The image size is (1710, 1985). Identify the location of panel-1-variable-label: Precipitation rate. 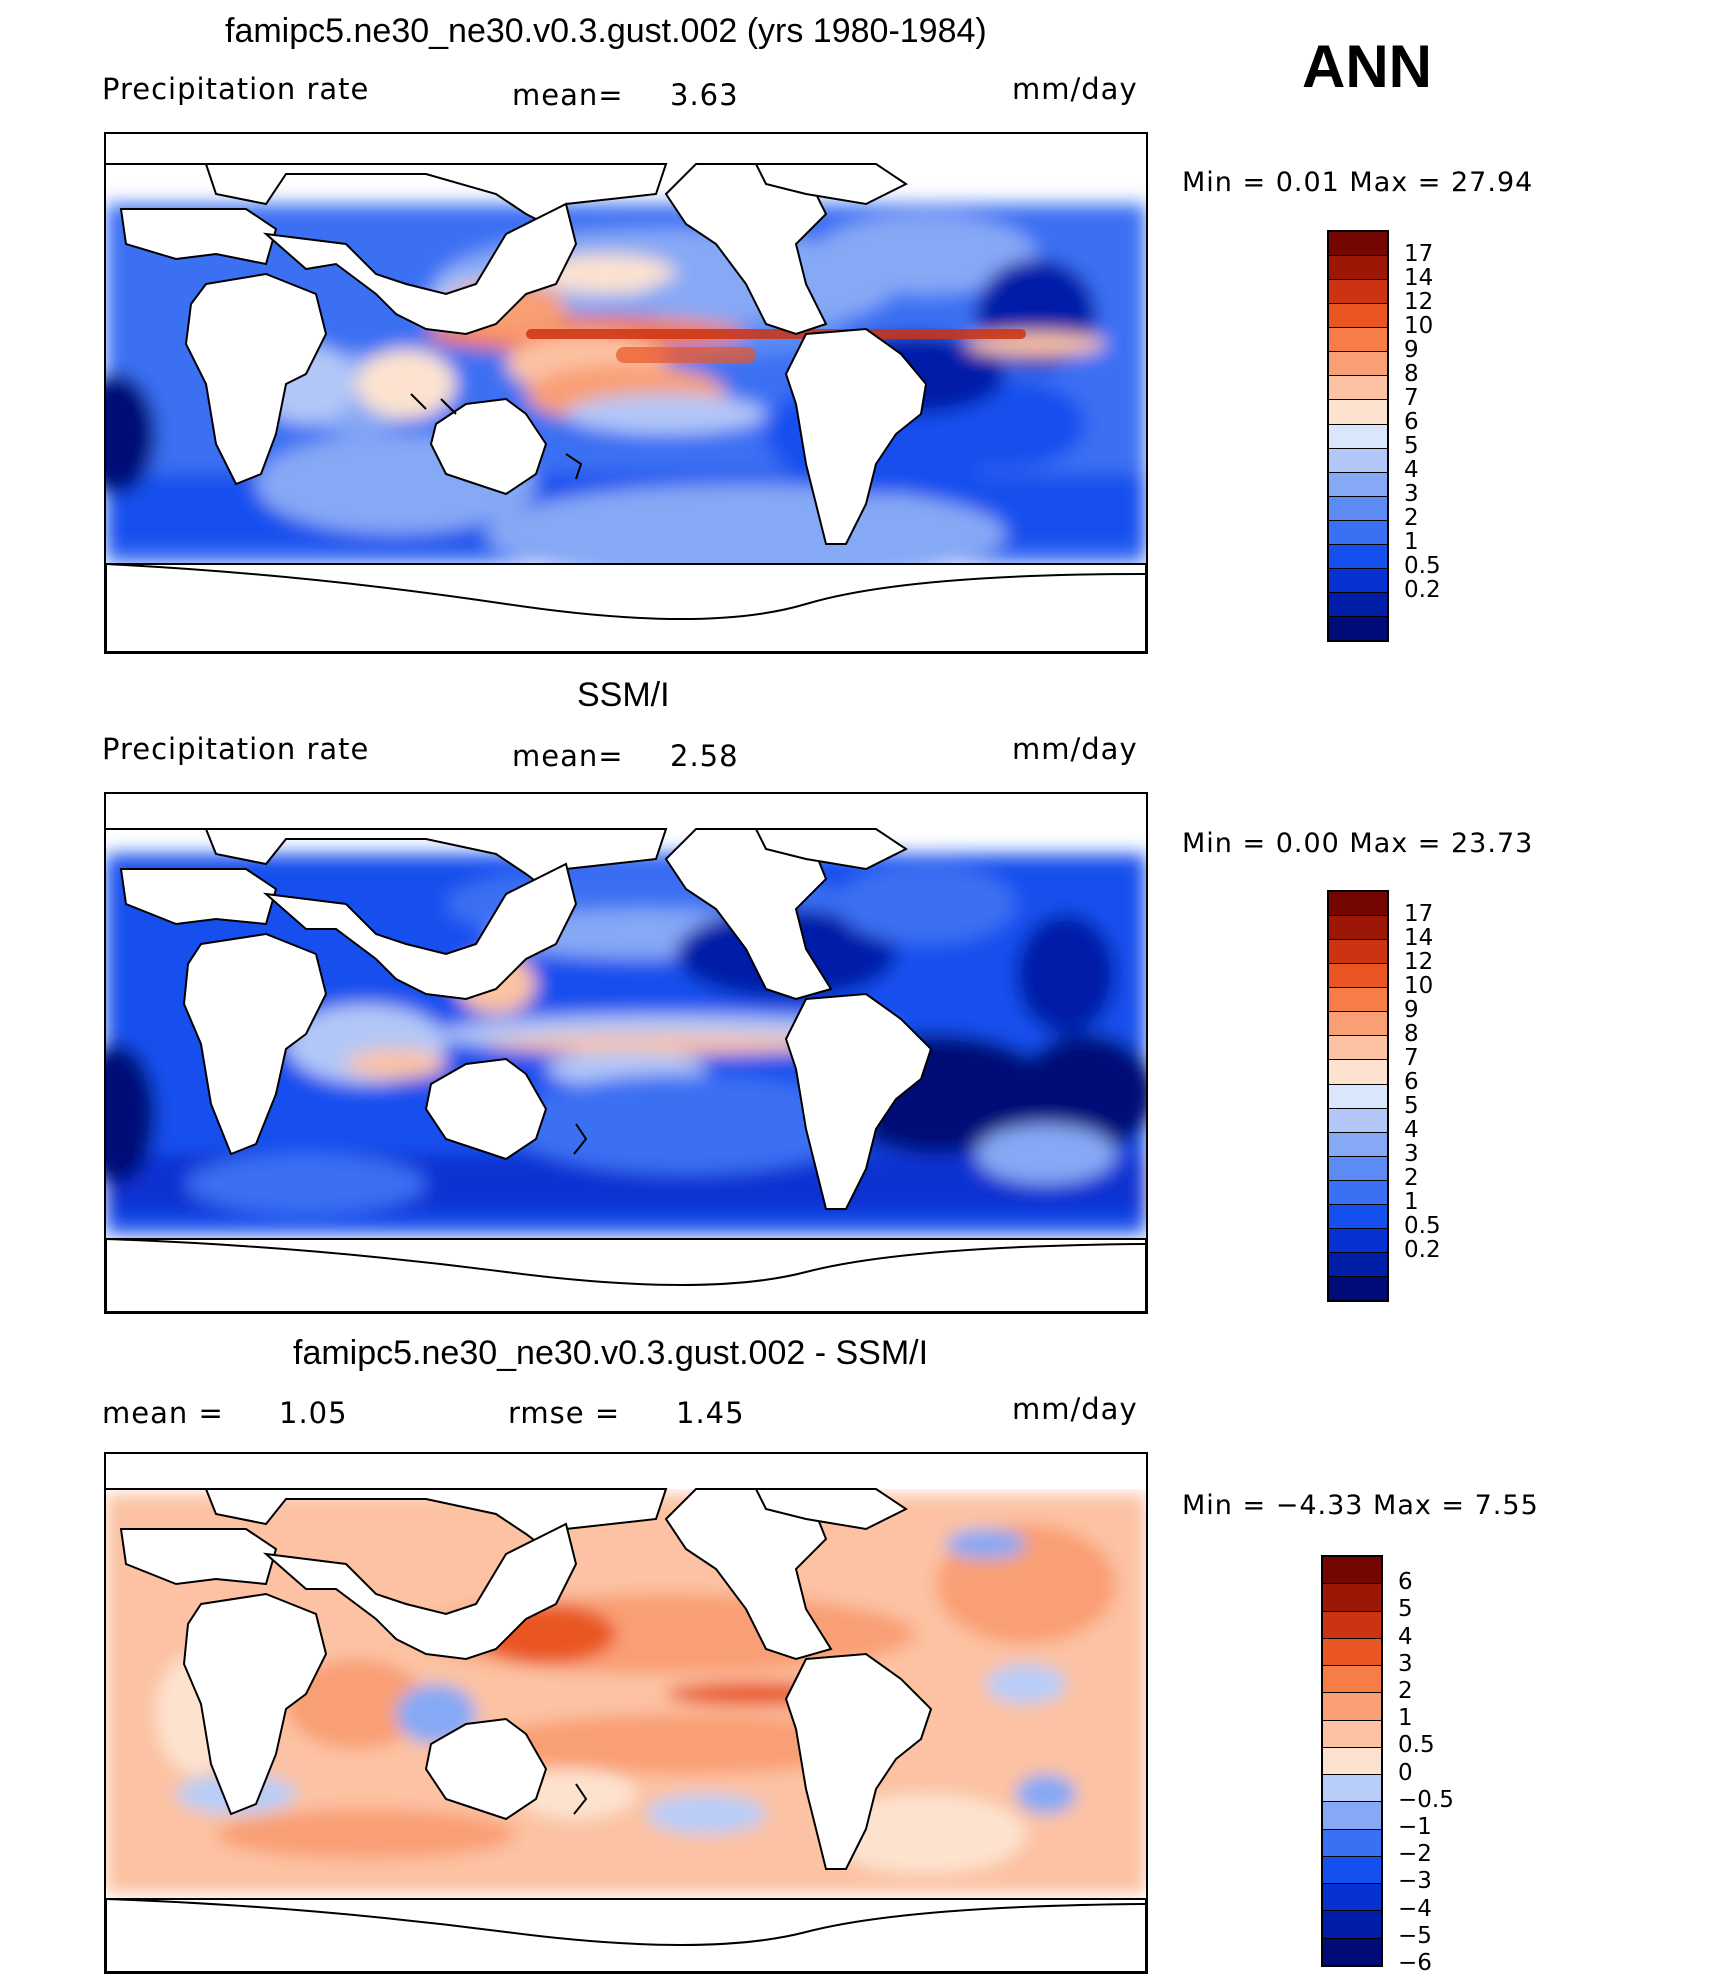
(236, 89).